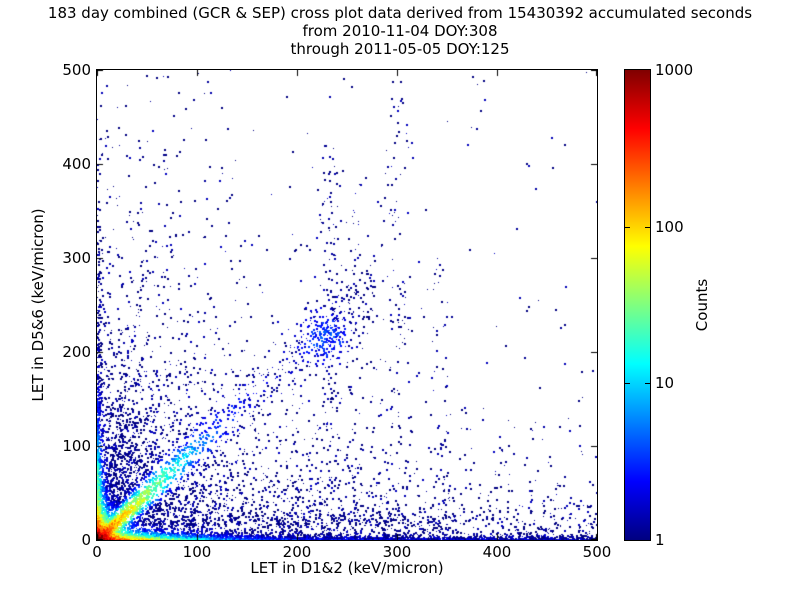 This screenshot has width=800, height=600. What do you see at coordinates (38, 305) in the screenshot?
I see `y-axis-label: LET in D5&6 (keV/micron)` at bounding box center [38, 305].